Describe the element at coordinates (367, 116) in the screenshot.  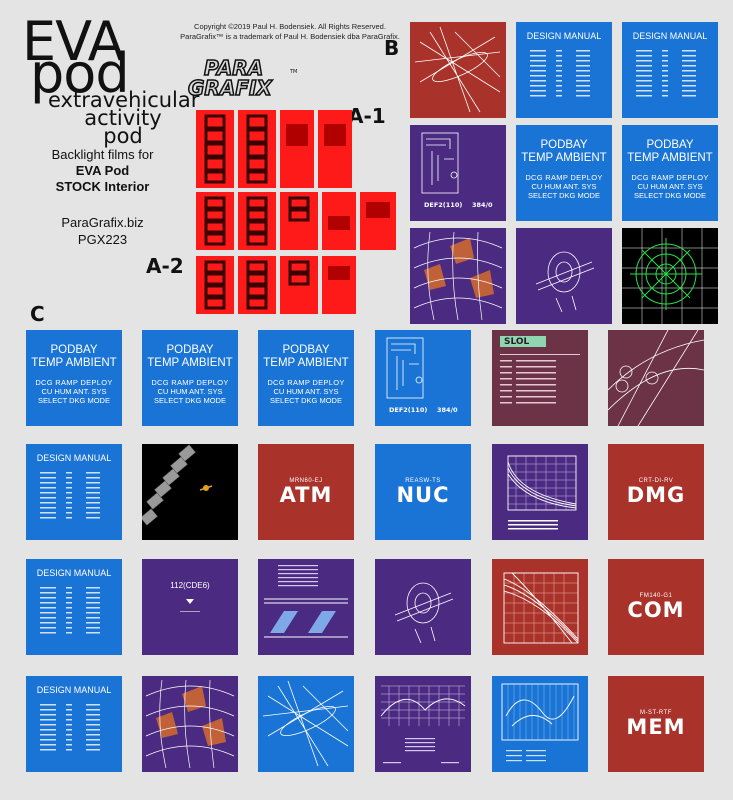
I see `label-a1: A-1` at that location.